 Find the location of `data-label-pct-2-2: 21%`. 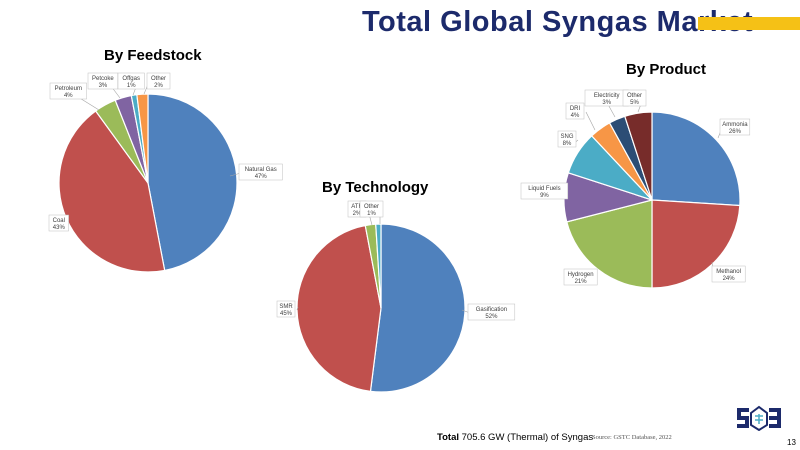

data-label-pct-2-2: 21% is located at coordinates (581, 282).